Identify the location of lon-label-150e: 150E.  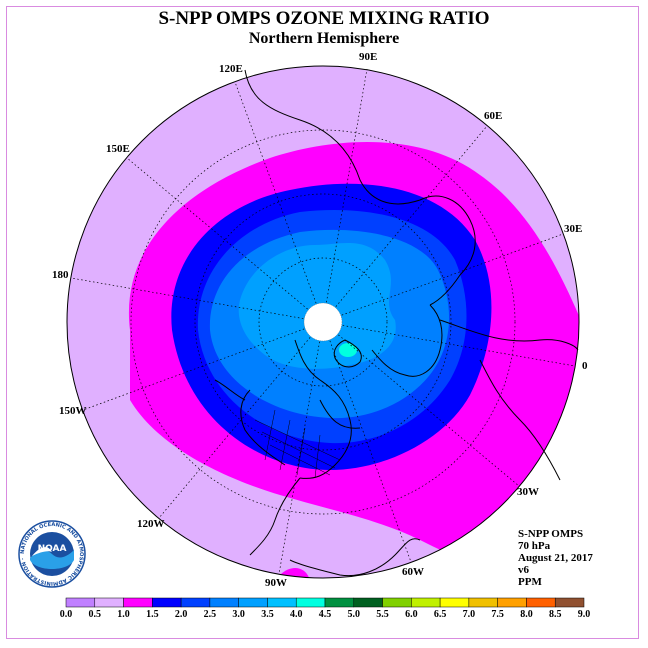
(118, 149).